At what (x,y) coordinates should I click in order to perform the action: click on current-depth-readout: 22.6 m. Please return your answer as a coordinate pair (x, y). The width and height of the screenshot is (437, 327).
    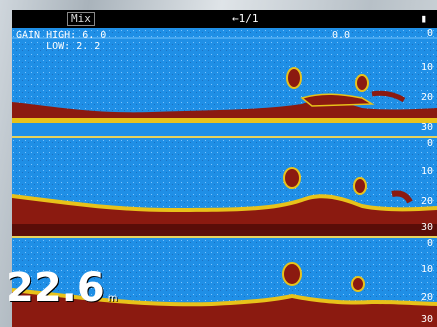
    Looking at the image, I should click on (61, 293).